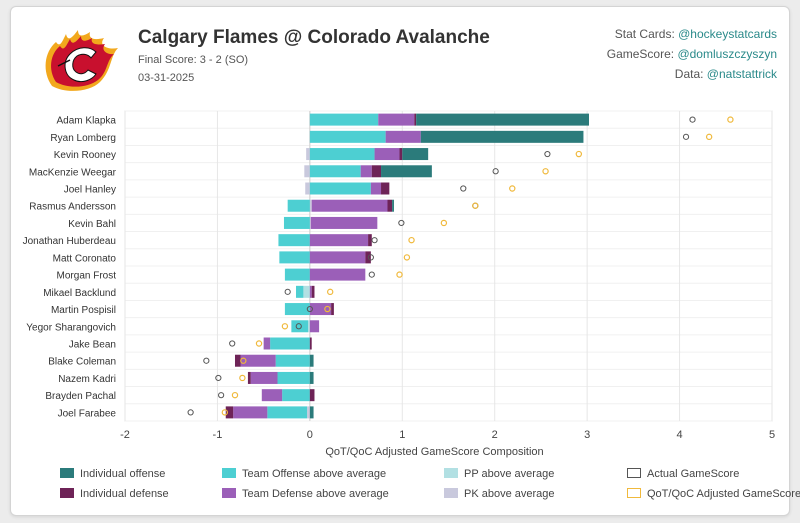 The height and width of the screenshot is (523, 800). I want to click on x-tick-label: -1, so click(218, 435).